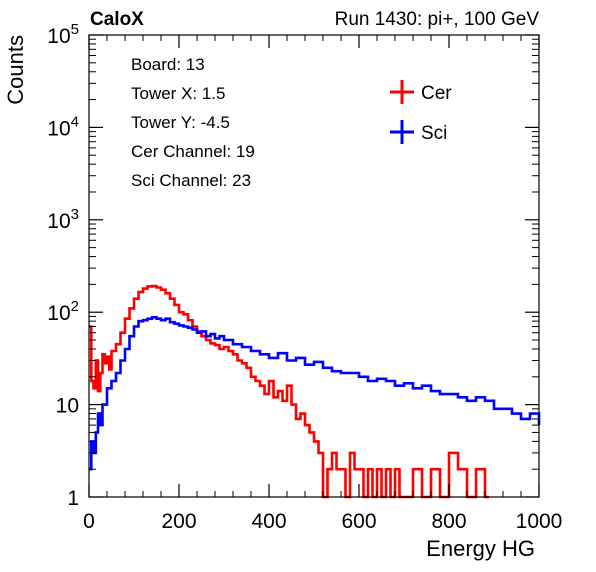 The width and height of the screenshot is (596, 572). I want to click on x-tick-label: 1000, so click(539, 521).